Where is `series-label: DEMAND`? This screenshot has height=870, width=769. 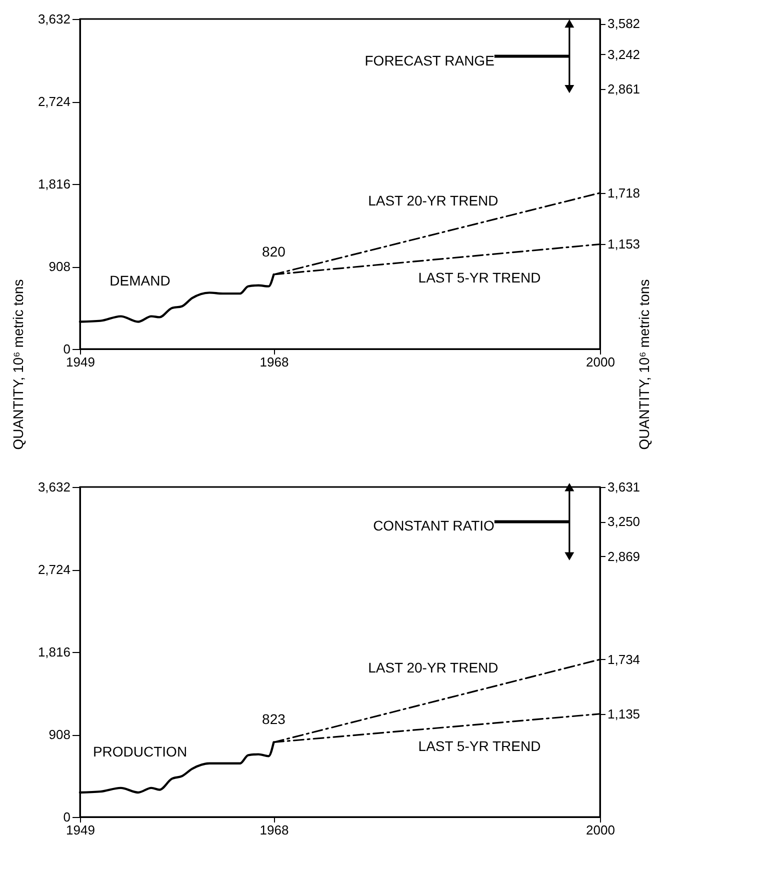 series-label: DEMAND is located at coordinates (140, 280).